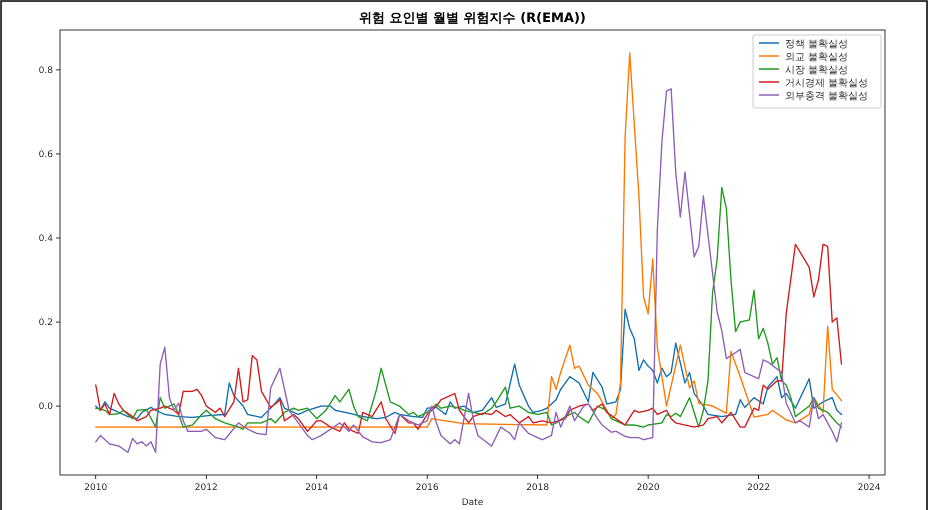 The image size is (930, 510). Describe the element at coordinates (206, 488) in the screenshot. I see `x-tick-label: 2012` at that location.